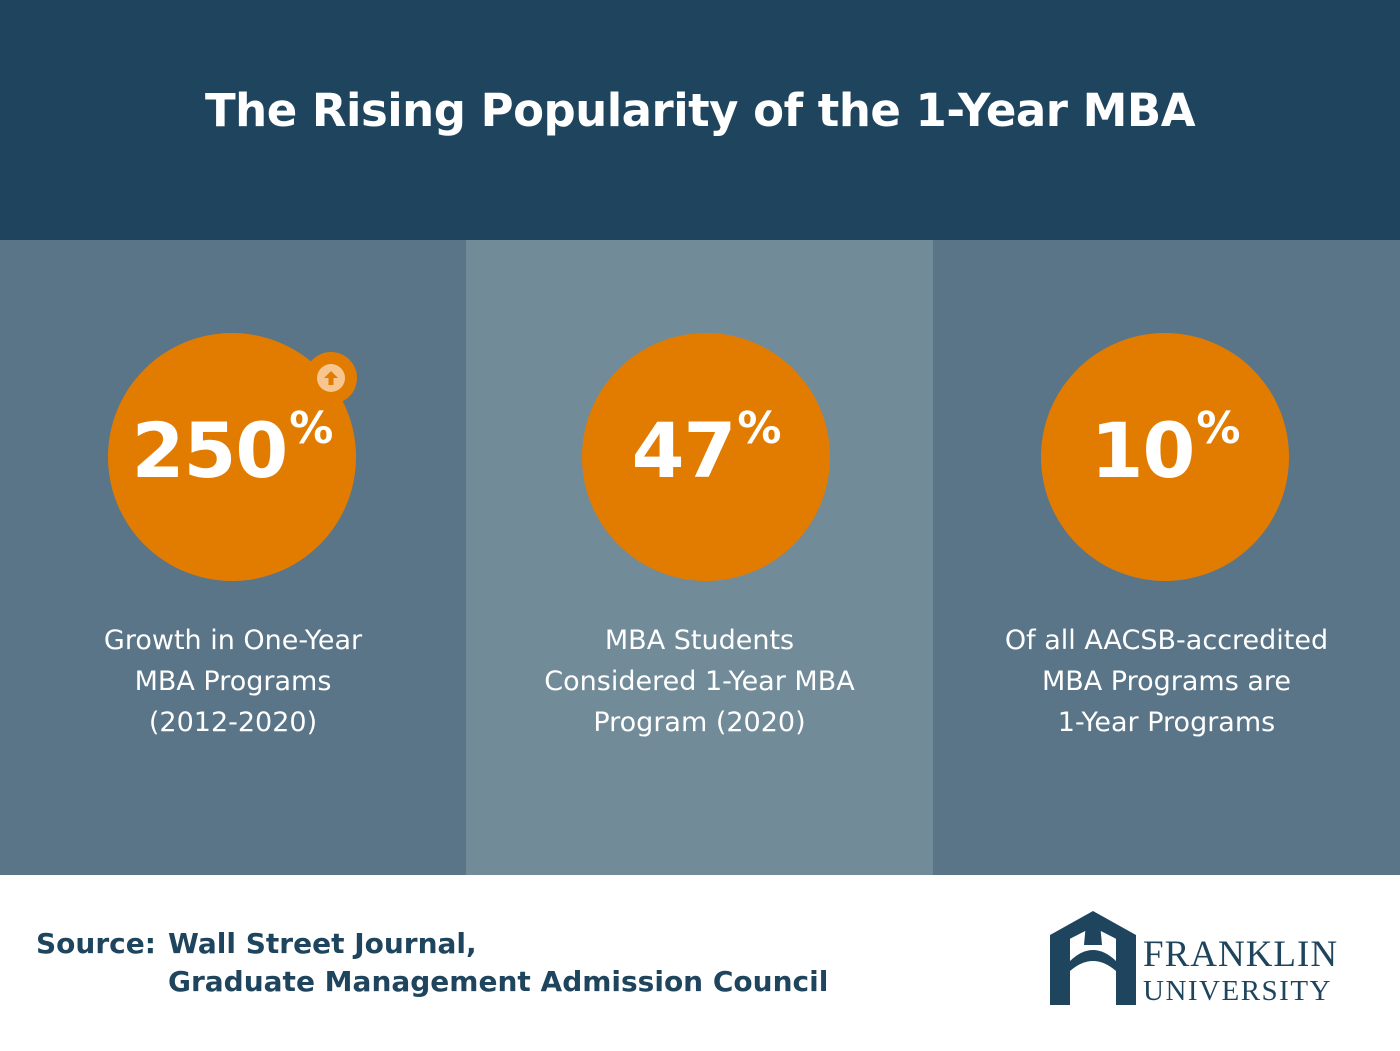  I want to click on arrow-up-icon, so click(331, 378).